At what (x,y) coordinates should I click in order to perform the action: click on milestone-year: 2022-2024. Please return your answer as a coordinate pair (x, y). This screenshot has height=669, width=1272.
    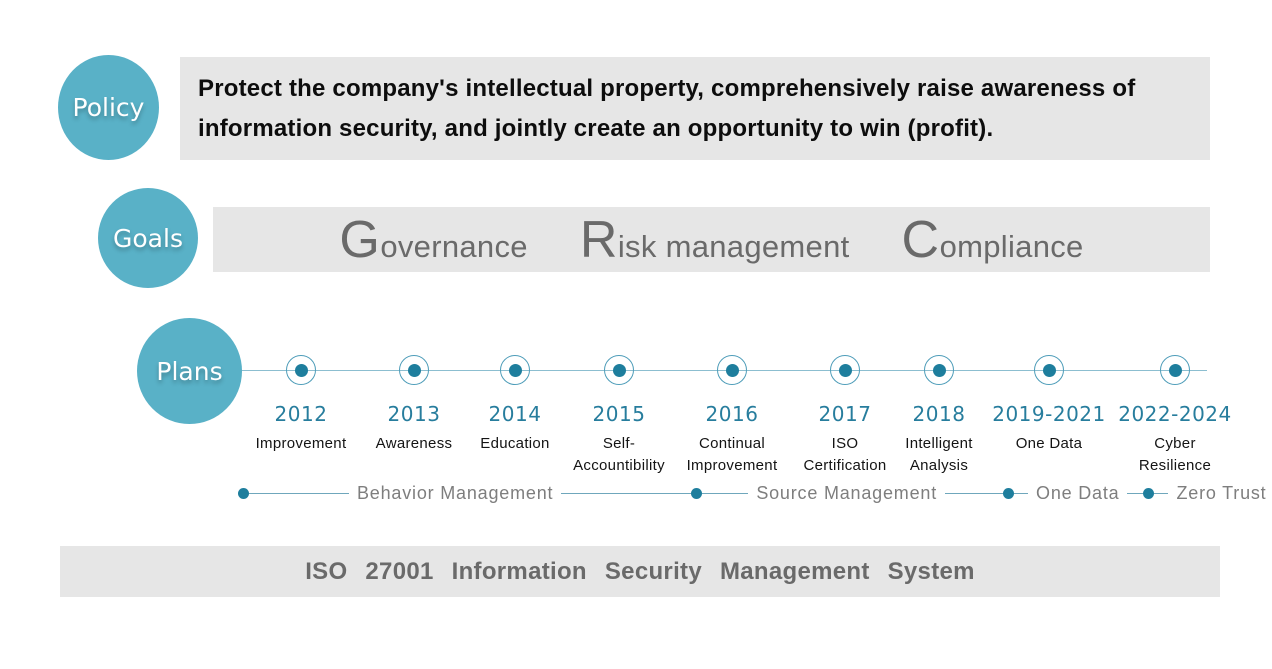
    Looking at the image, I should click on (1175, 414).